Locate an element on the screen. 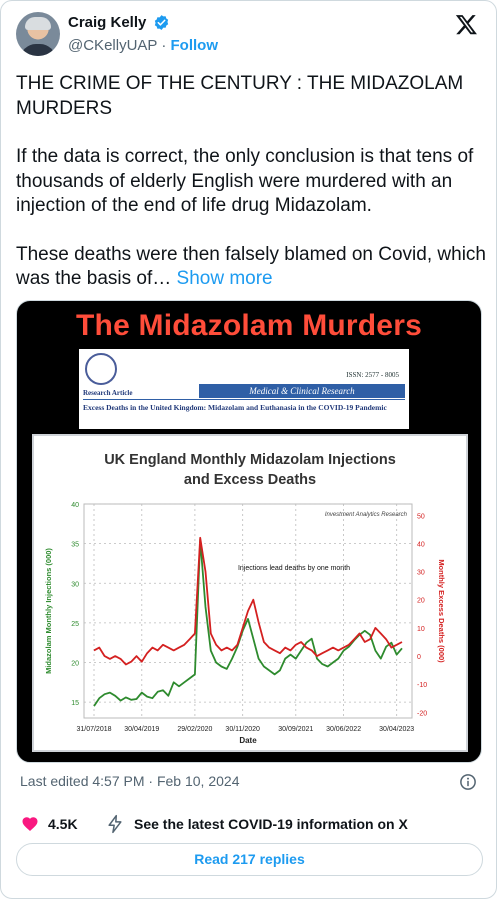 This screenshot has width=497, height=899. lightning-bolt-icon is located at coordinates (115, 824).